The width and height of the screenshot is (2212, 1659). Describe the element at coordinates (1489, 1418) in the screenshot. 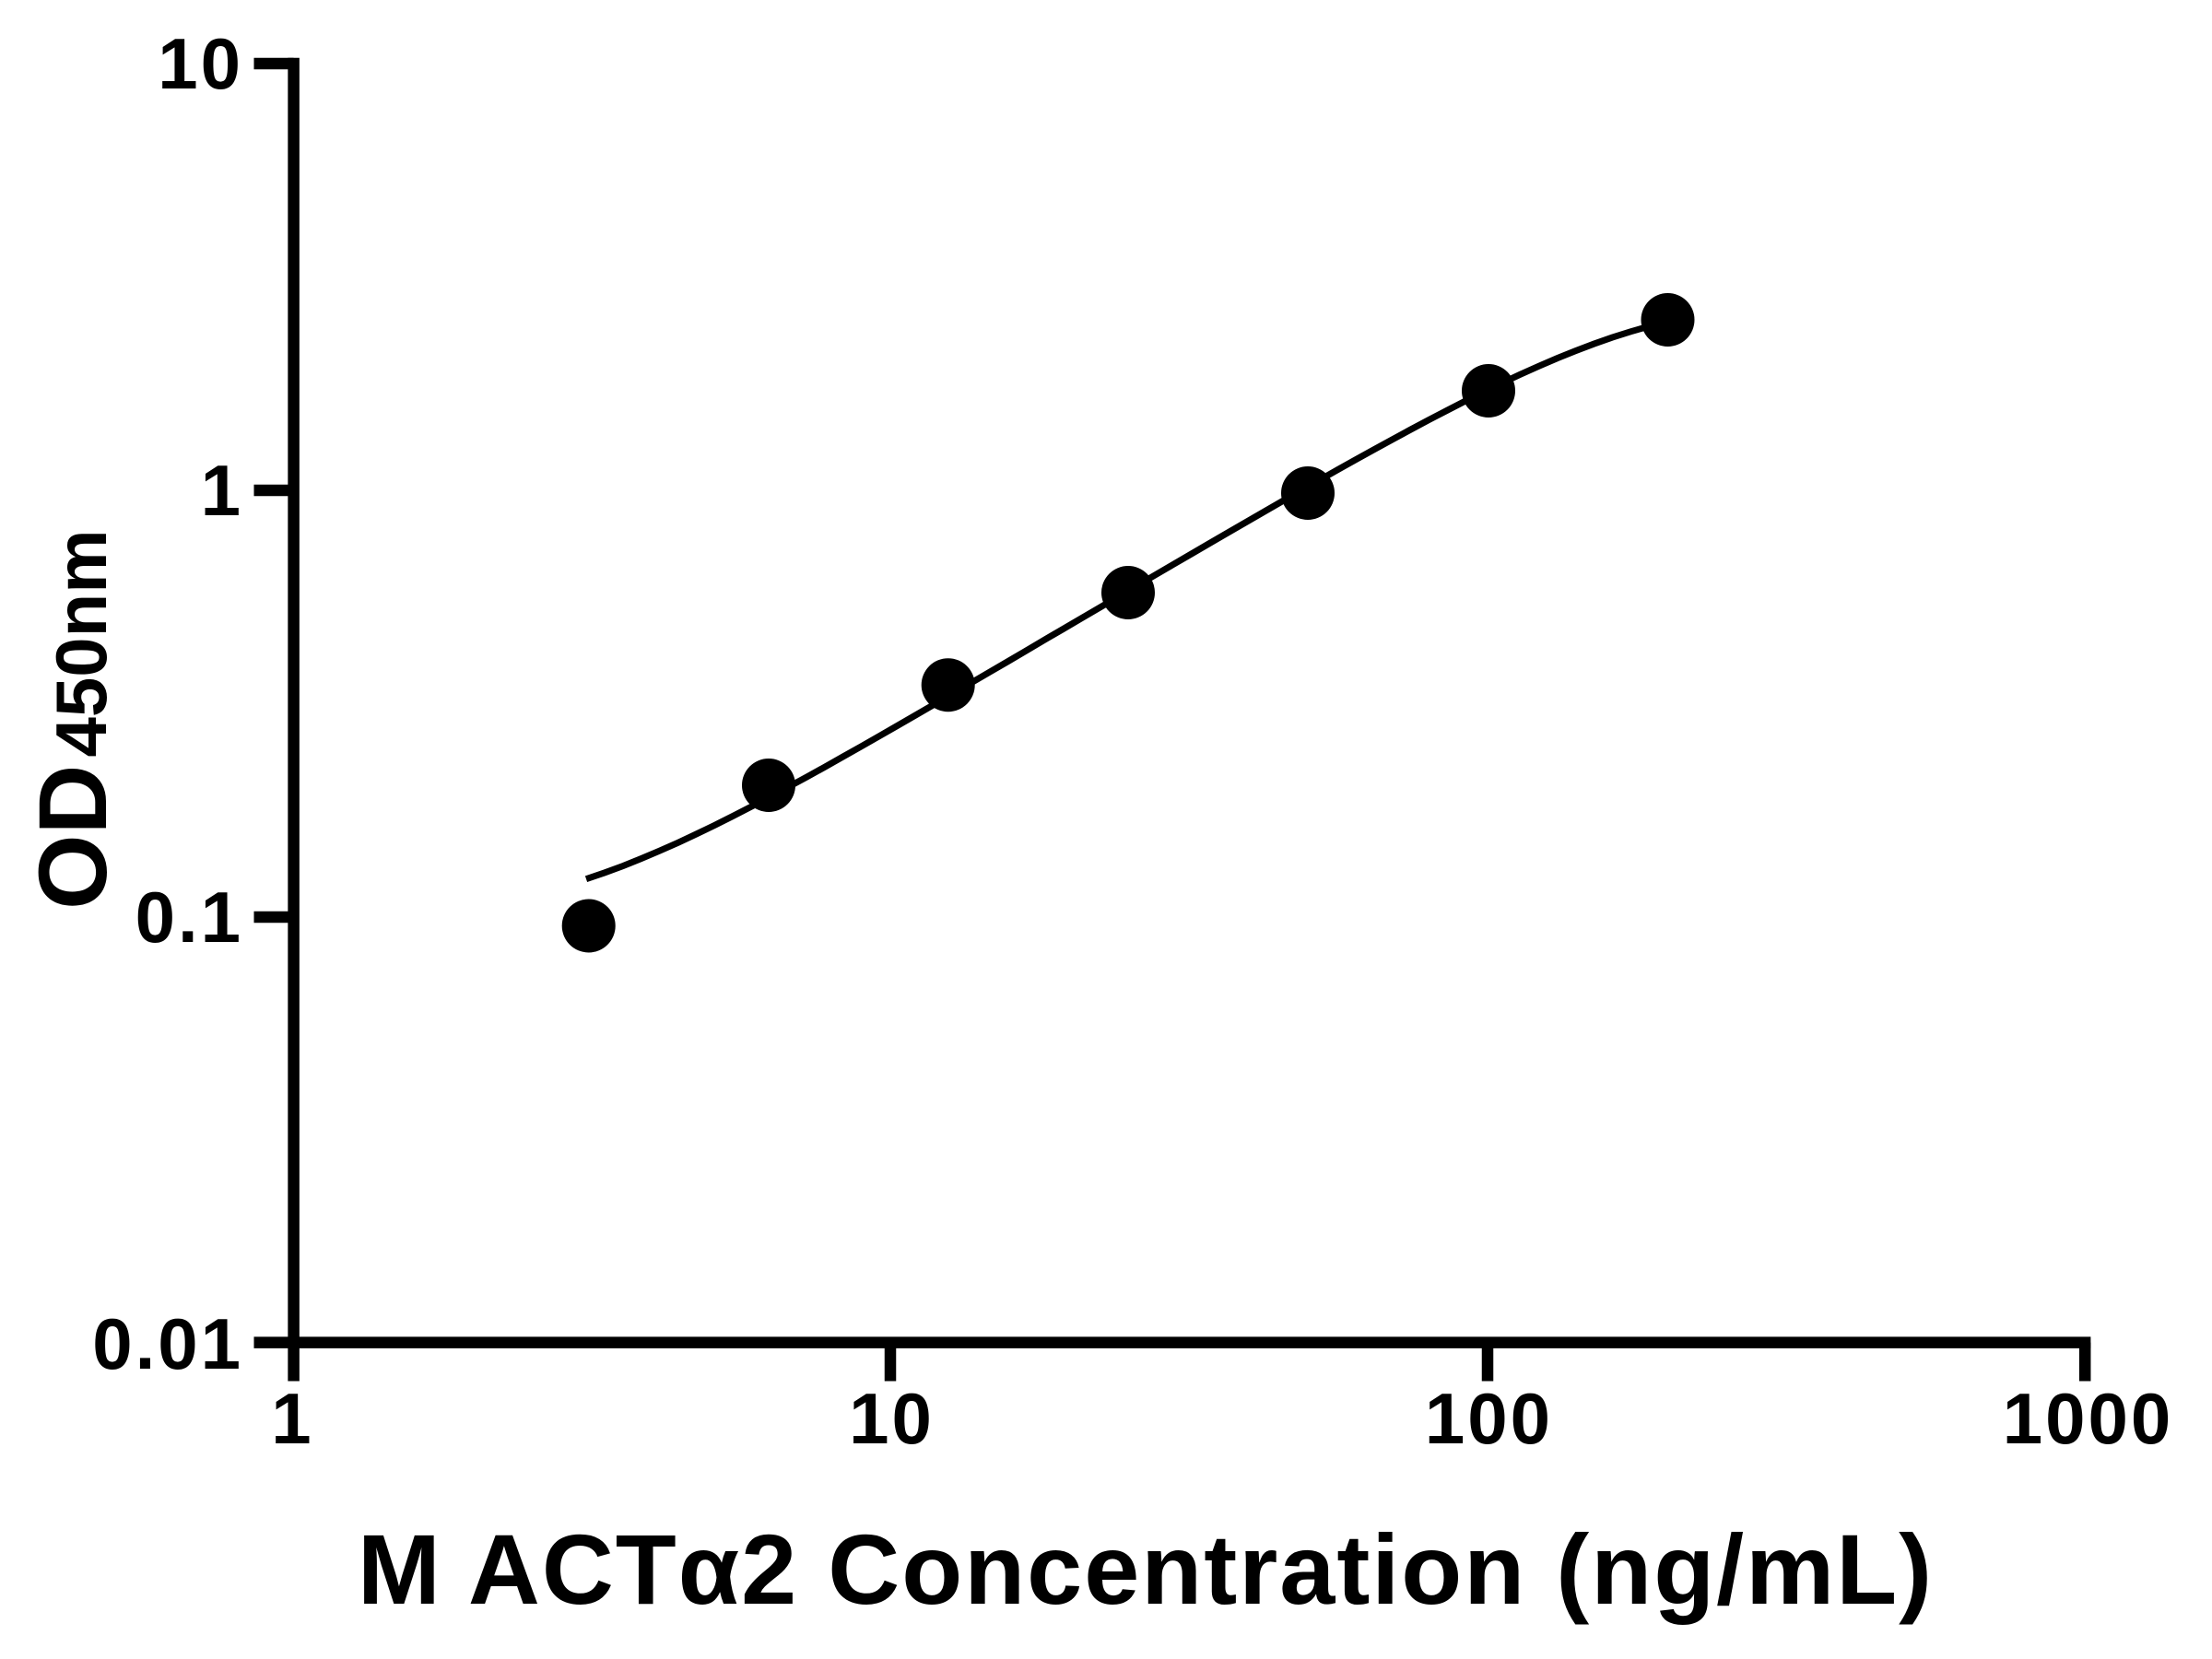

I see `svg-text: 100` at that location.